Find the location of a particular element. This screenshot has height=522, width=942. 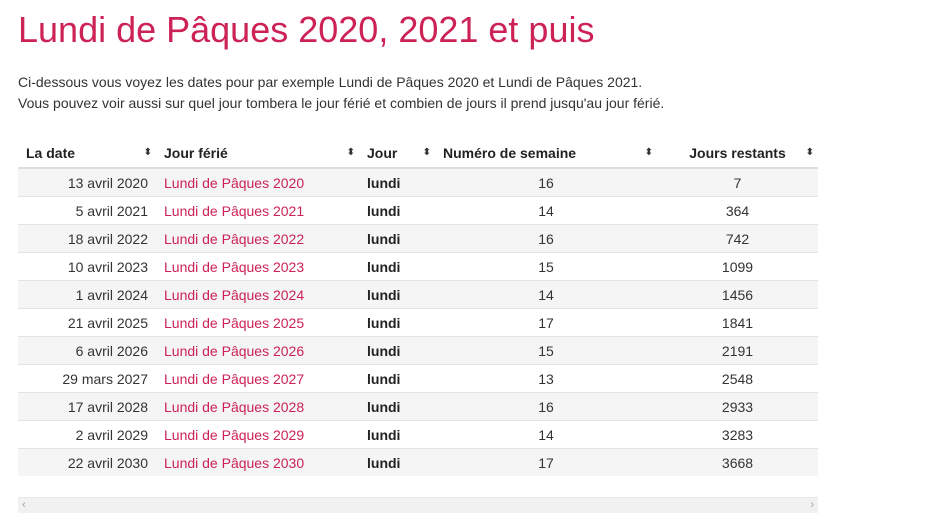

holiday-link: Lundi de Pâques 2028 is located at coordinates (257, 406).